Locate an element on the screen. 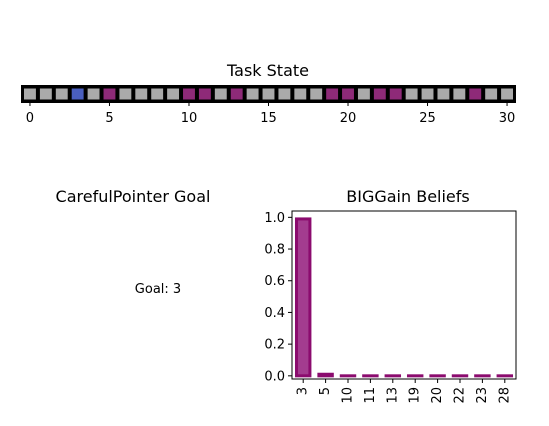 The image size is (549, 426). x-tick-label: 20 is located at coordinates (437, 395).